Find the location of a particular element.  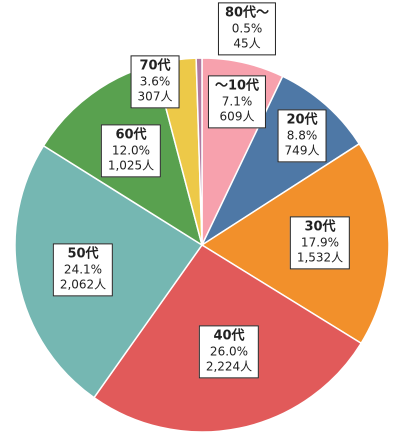

slice-count: 749人 is located at coordinates (302, 150).